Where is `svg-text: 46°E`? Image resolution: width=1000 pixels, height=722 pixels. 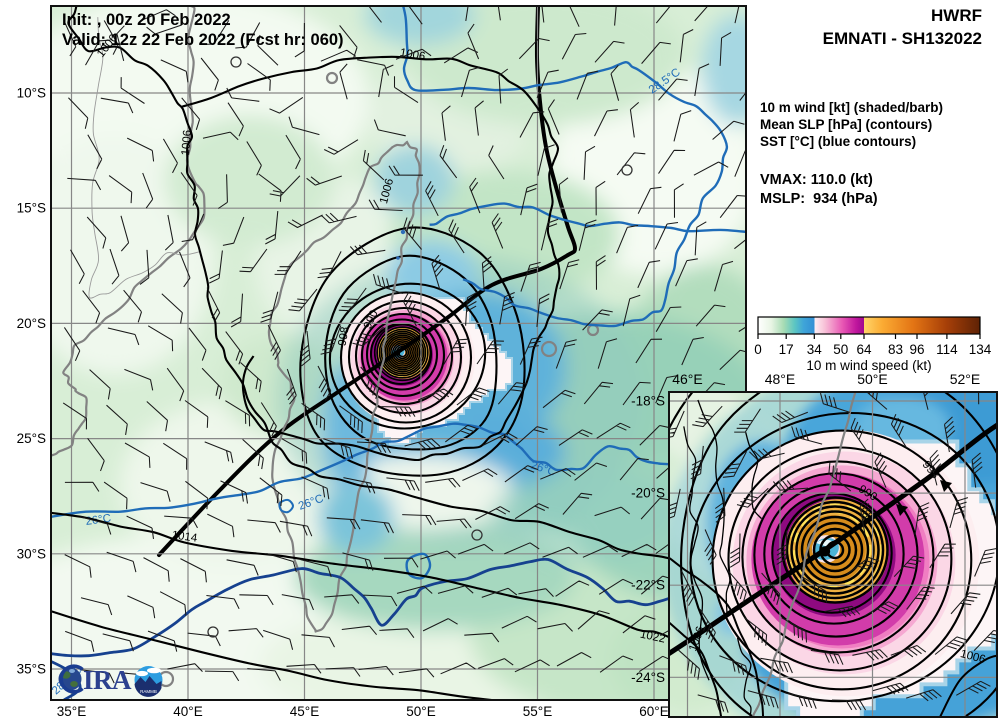
svg-text: 46°E is located at coordinates (687, 379).